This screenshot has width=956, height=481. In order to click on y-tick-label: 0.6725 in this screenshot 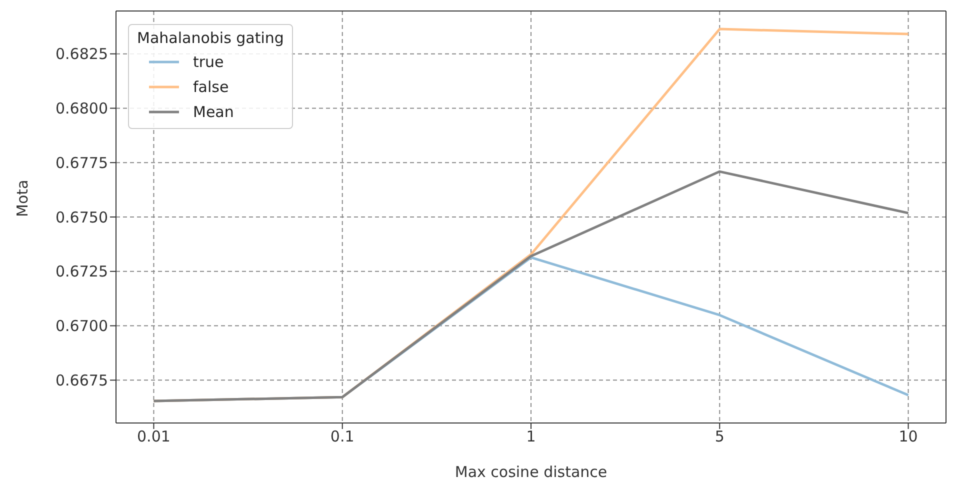, I will do `click(82, 271)`.